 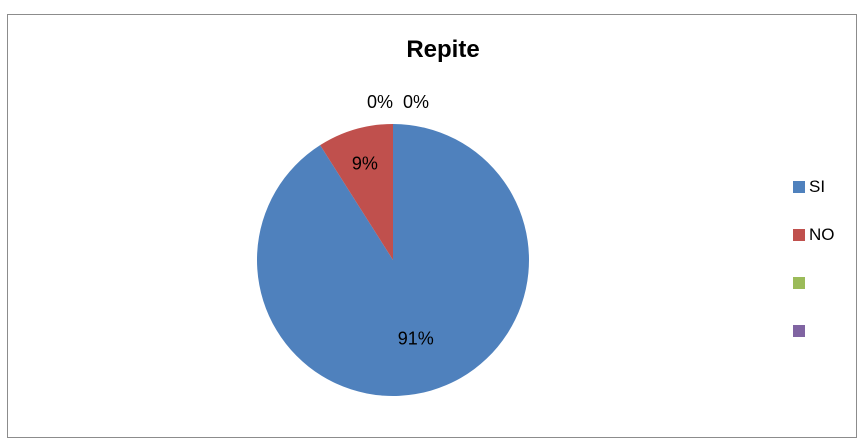 I want to click on data-label-2: 0%, so click(x=380, y=102).